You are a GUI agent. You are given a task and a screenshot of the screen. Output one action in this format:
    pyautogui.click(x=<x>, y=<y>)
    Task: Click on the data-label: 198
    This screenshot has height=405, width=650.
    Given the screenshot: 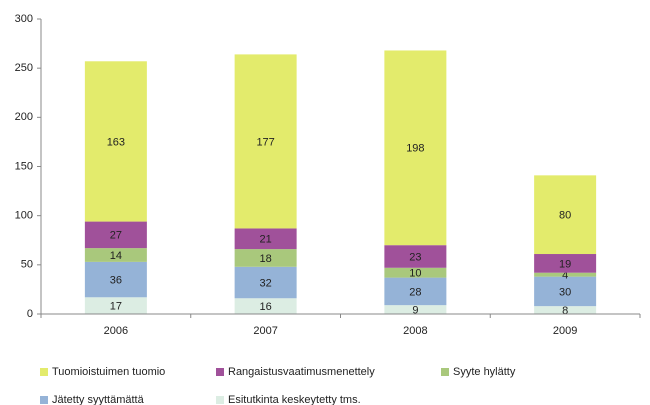 What is the action you would take?
    pyautogui.click(x=415, y=149)
    